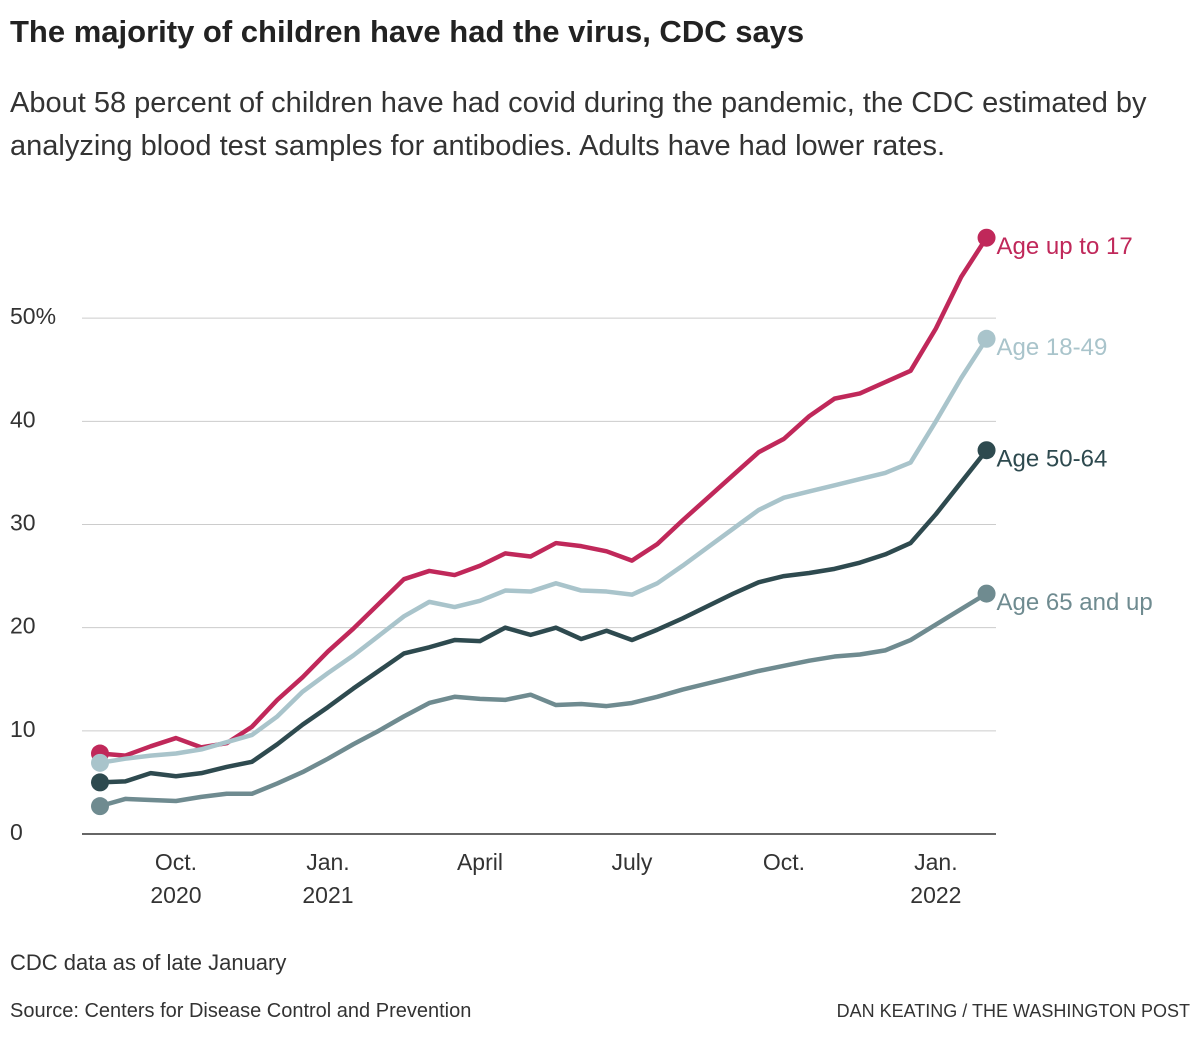 The height and width of the screenshot is (1037, 1200). What do you see at coordinates (16, 832) in the screenshot?
I see `y-tick-label: 0` at bounding box center [16, 832].